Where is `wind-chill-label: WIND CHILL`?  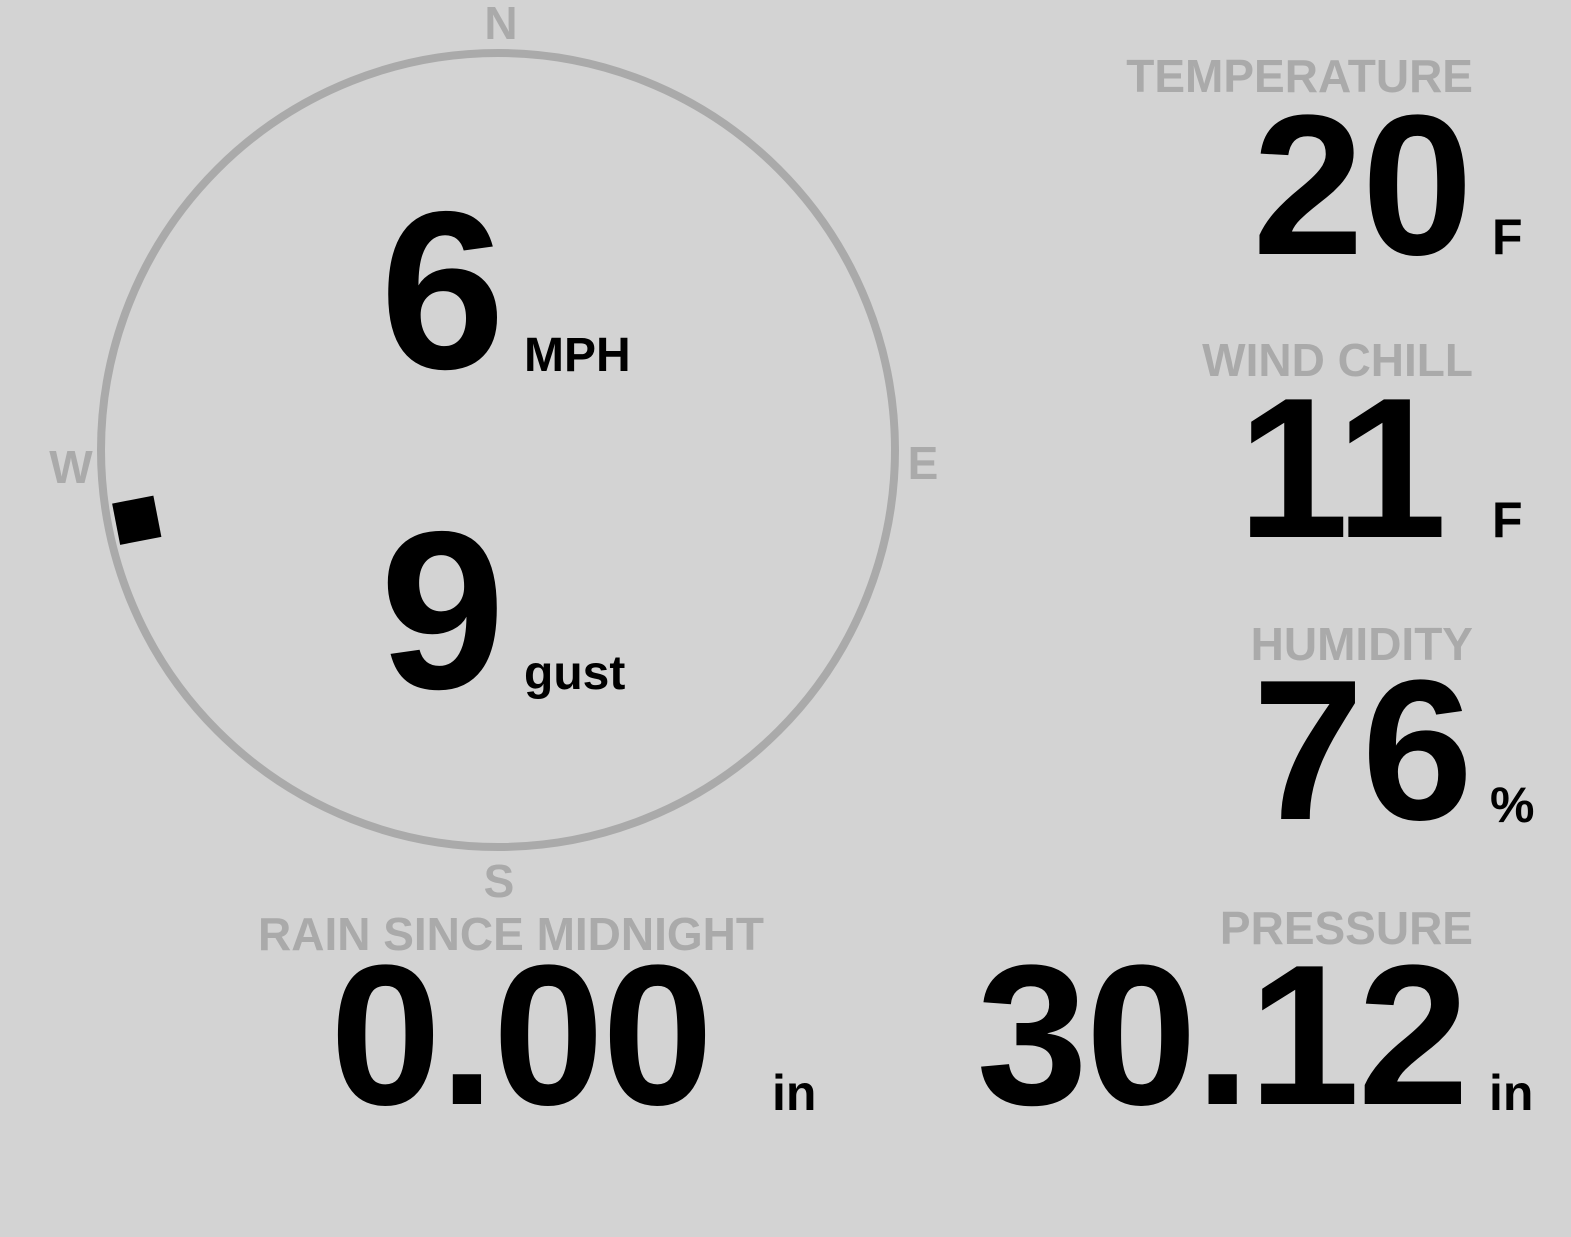
wind-chill-label: WIND CHILL is located at coordinates (1337, 360).